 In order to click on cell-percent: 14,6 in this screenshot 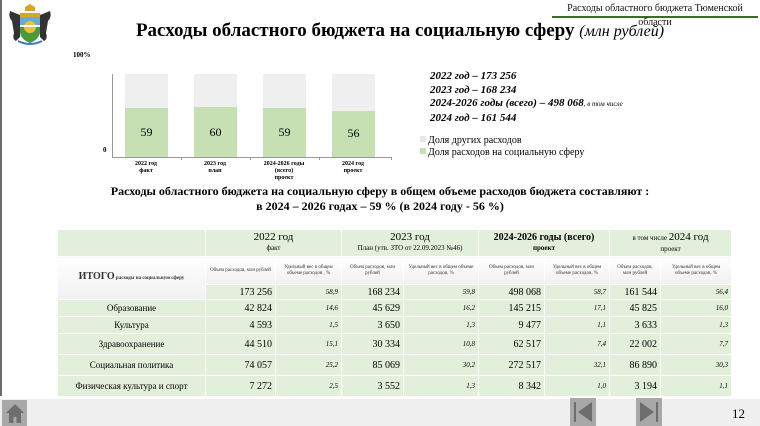, I will do `click(308, 308)`.